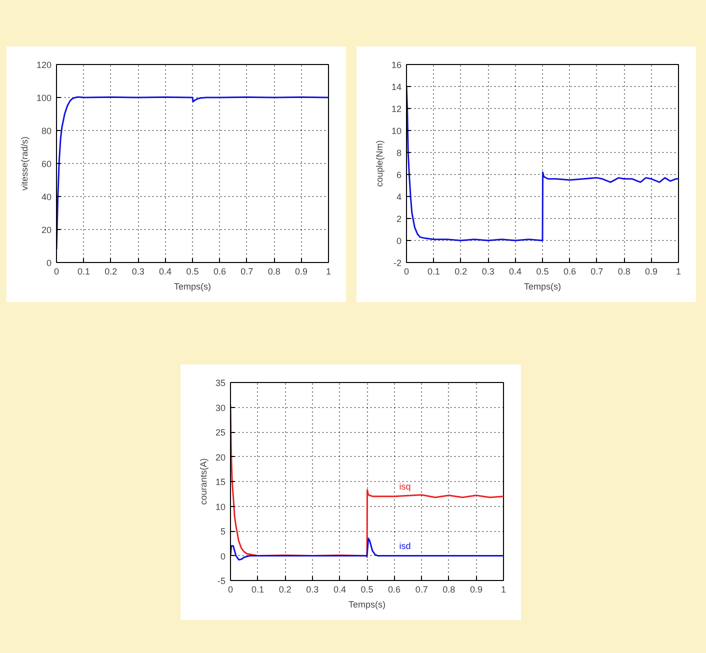  What do you see at coordinates (398, 263) in the screenshot?
I see `y-tick-label: -2` at bounding box center [398, 263].